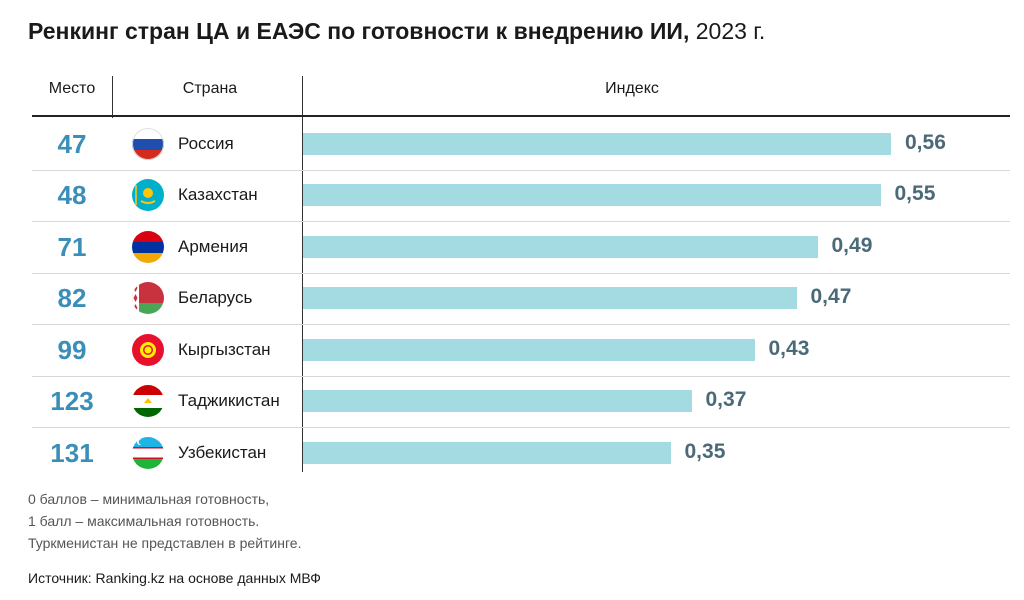 This screenshot has height=600, width=1024. What do you see at coordinates (852, 245) in the screenshot?
I see `value-label: 0,49` at bounding box center [852, 245].